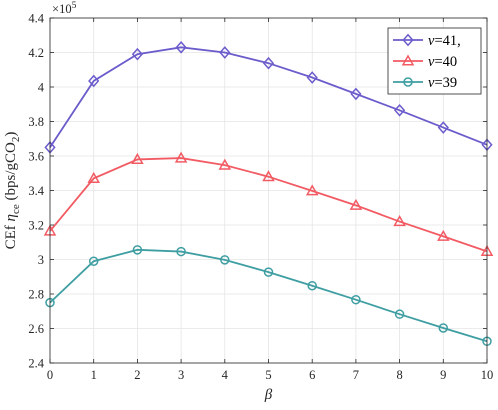 This screenshot has width=498, height=410. I want to click on x-tick-label: 7, so click(356, 375).